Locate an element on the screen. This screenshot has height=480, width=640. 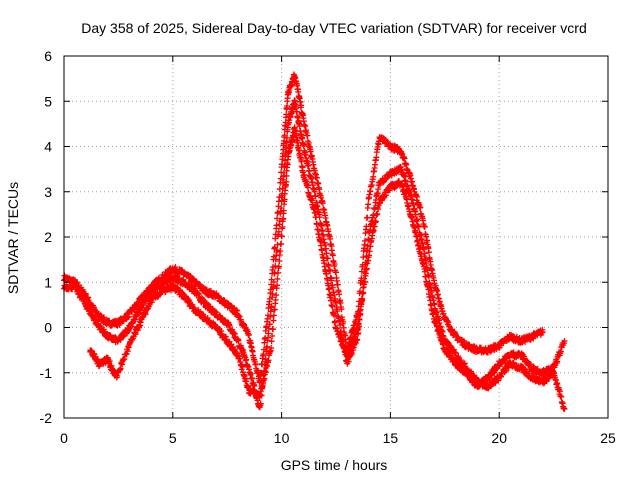
y-tick-label: -2 is located at coordinates (46, 418).